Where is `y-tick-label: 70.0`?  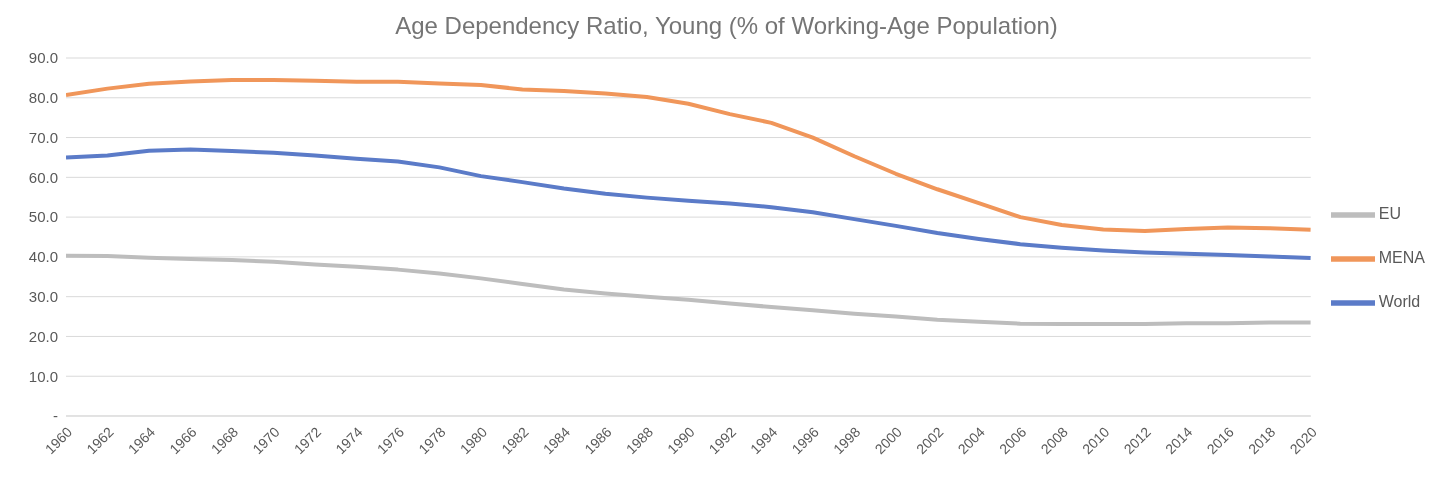 y-tick-label: 70.0 is located at coordinates (43, 137).